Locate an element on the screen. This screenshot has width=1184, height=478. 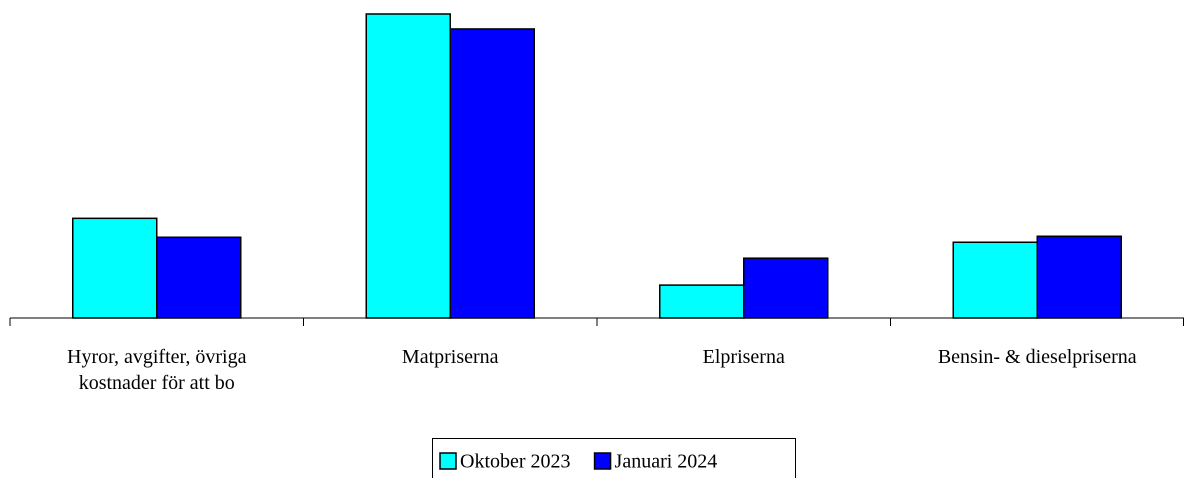
x-tick-label: Matpriserna is located at coordinates (450, 357).